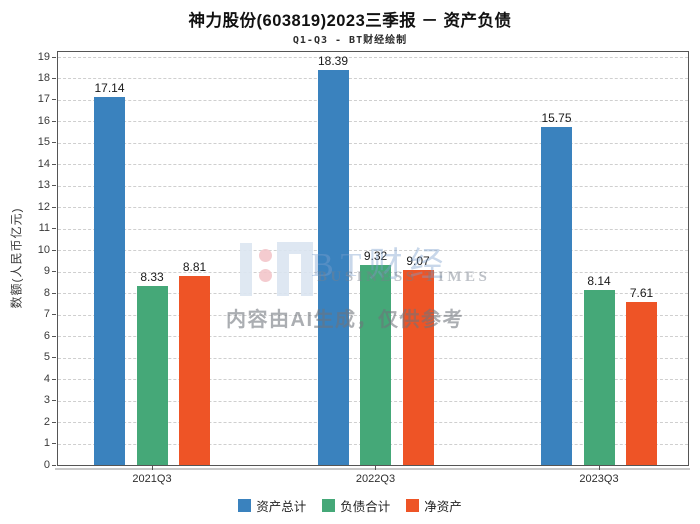  Describe the element at coordinates (365, 506) in the screenshot. I see `legend-label: 负债合计` at that location.